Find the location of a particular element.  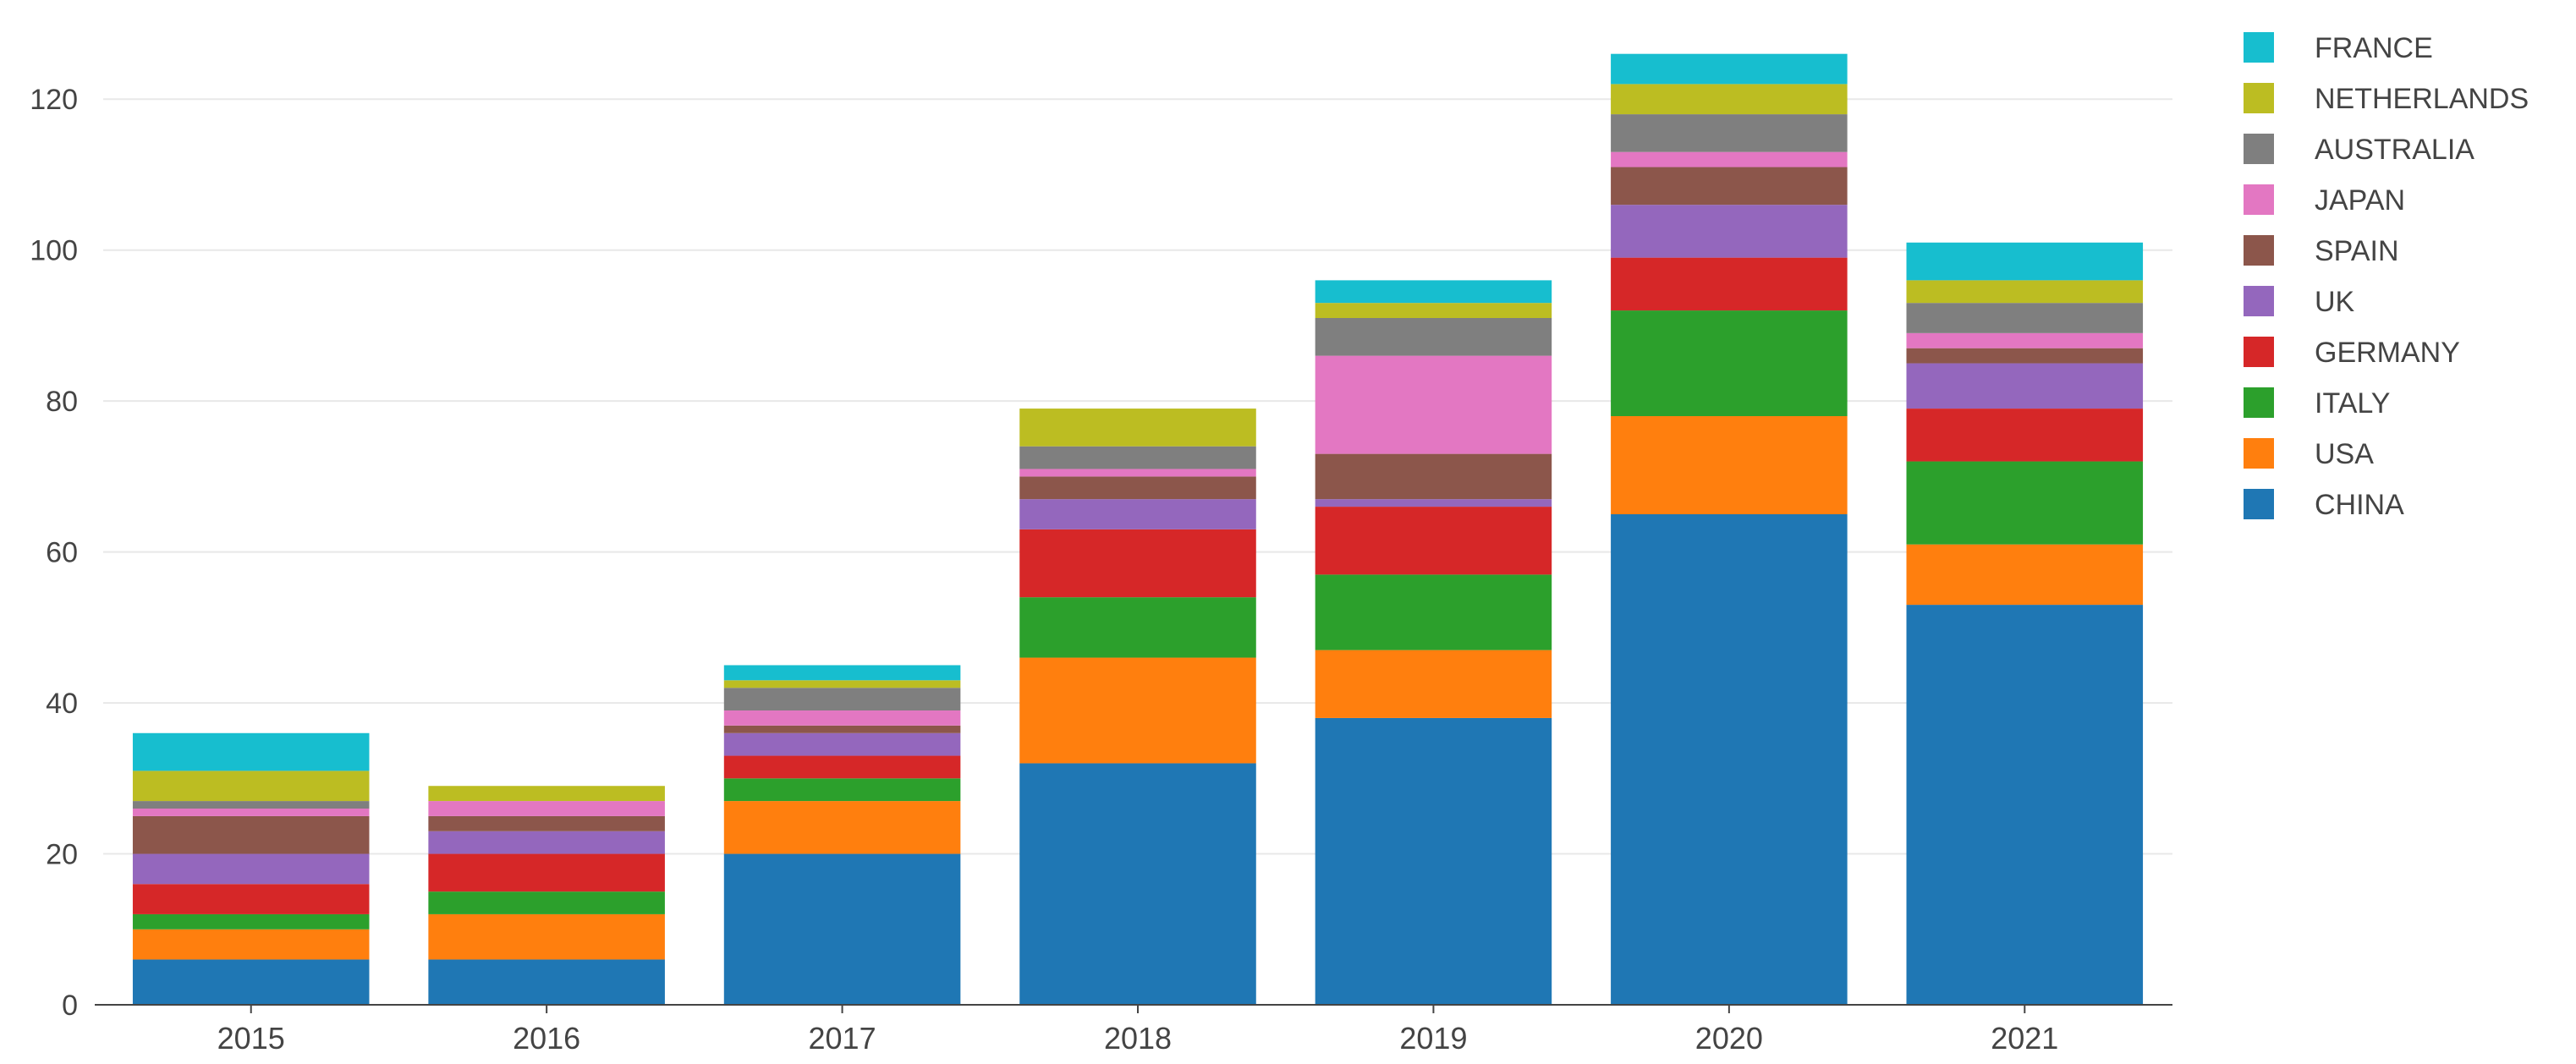

legend-swatch-japan is located at coordinates (2259, 199).